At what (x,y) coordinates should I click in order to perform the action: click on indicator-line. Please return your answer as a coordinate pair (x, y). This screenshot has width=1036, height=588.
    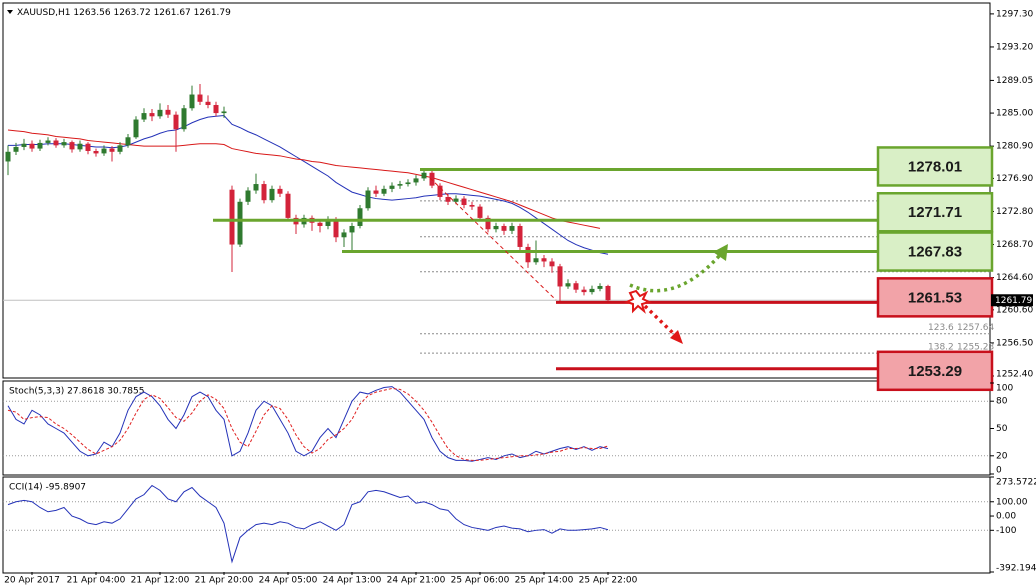
    Looking at the image, I should click on (308, 424).